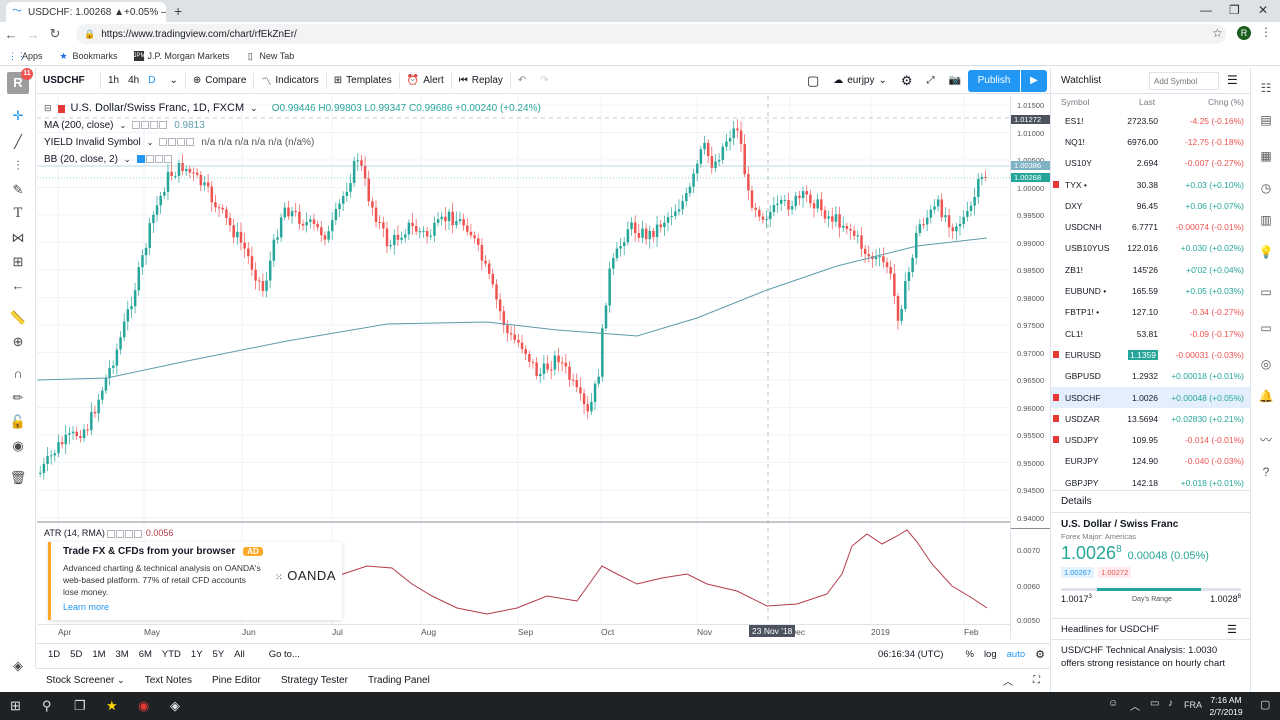 The height and width of the screenshot is (720, 1280). What do you see at coordinates (1150, 397) in the screenshot?
I see `watchlist-row: USDCHF 1.0026 +0.00048 (+0.05%)` at bounding box center [1150, 397].